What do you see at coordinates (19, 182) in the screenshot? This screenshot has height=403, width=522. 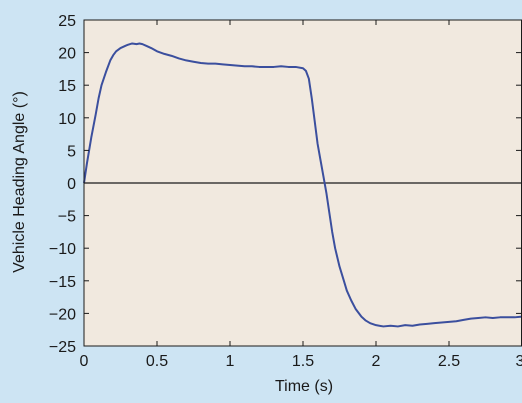 I see `y-axis-label: Vehicle Heading Angle (°)` at bounding box center [19, 182].